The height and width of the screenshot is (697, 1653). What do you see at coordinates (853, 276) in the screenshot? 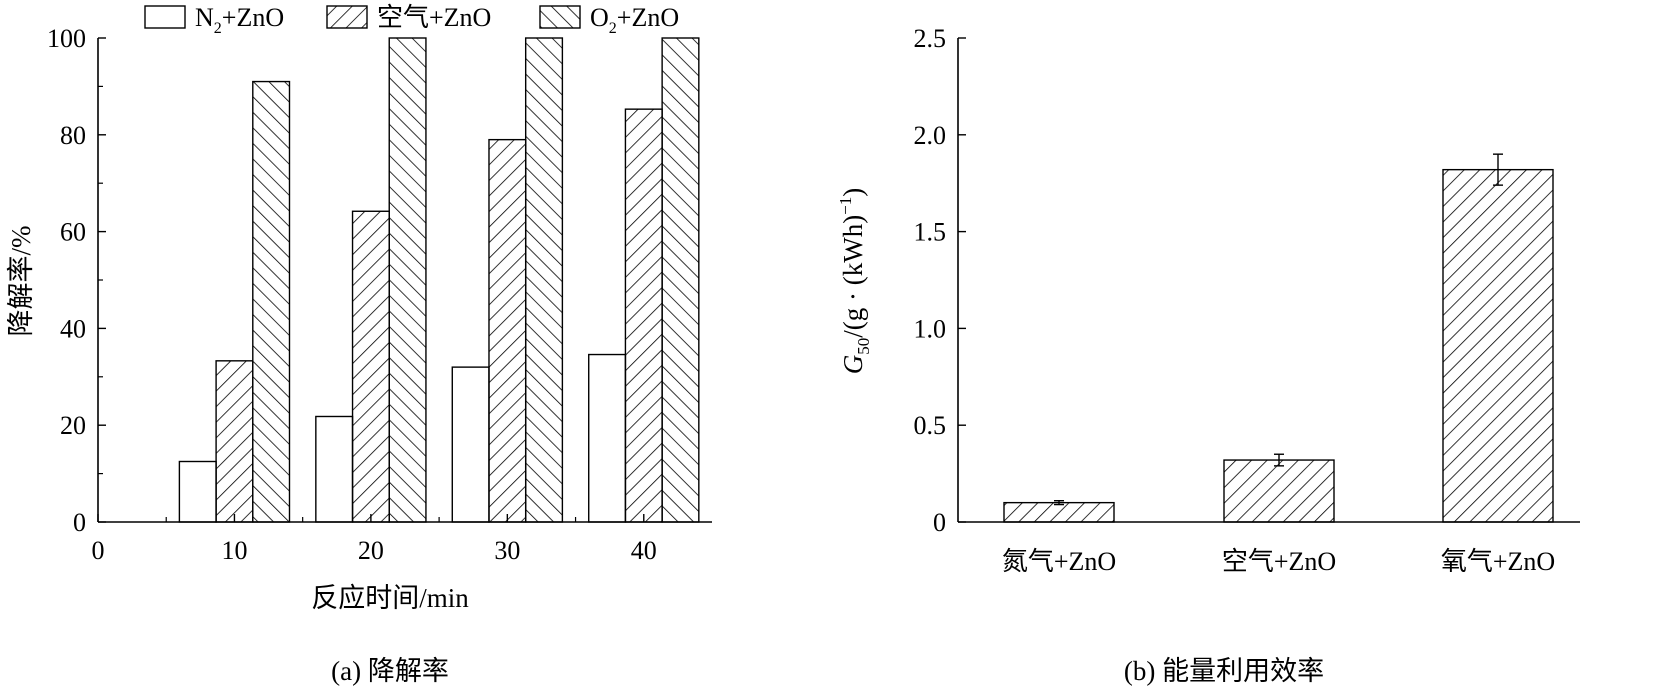
I see `y-label-unit: /(g · (kWh)` at bounding box center [853, 276].